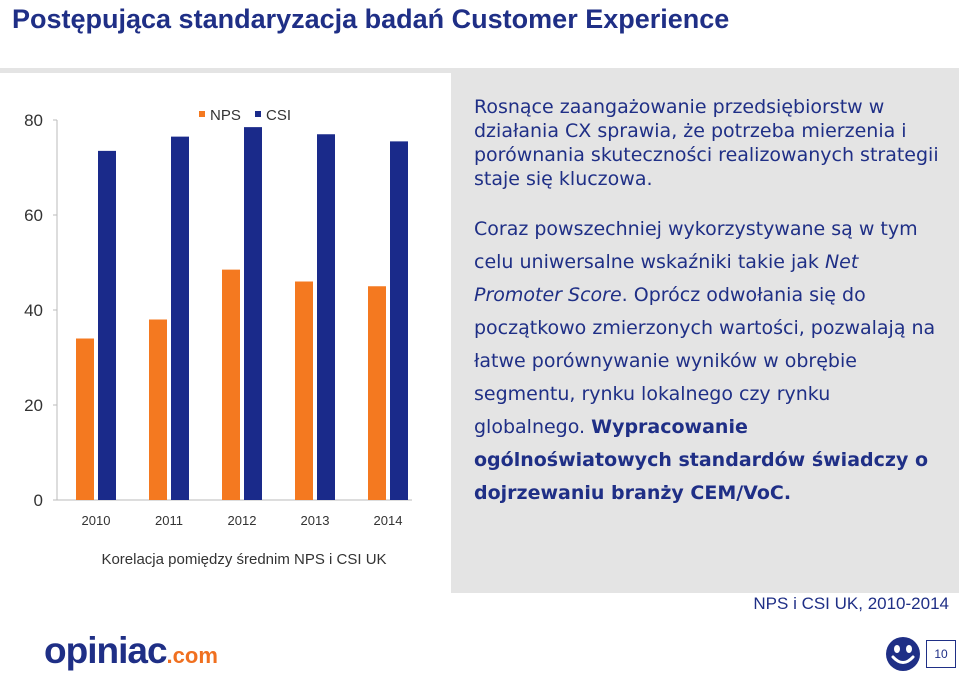 The width and height of the screenshot is (959, 676). What do you see at coordinates (169, 520) in the screenshot?
I see `x-tick-label: 2011` at bounding box center [169, 520].